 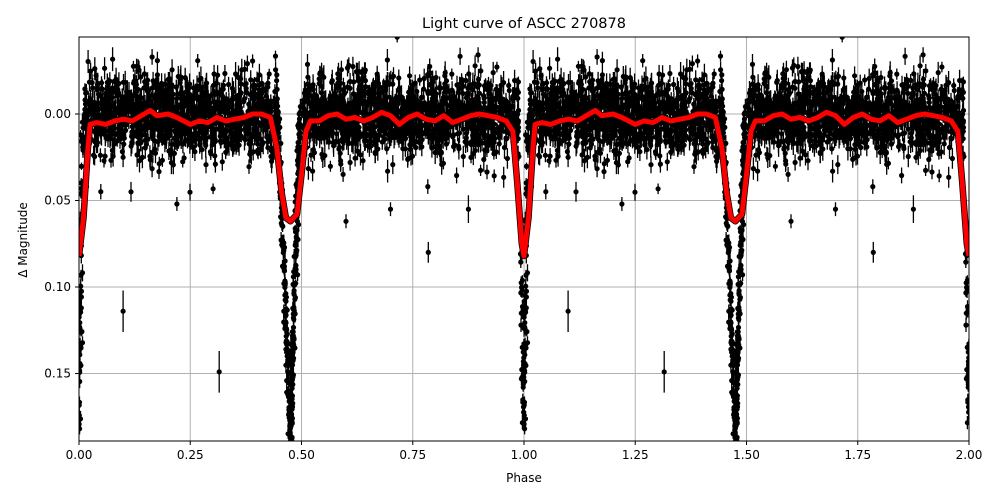 I want to click on x-tick-label: 1.50, so click(x=746, y=455).